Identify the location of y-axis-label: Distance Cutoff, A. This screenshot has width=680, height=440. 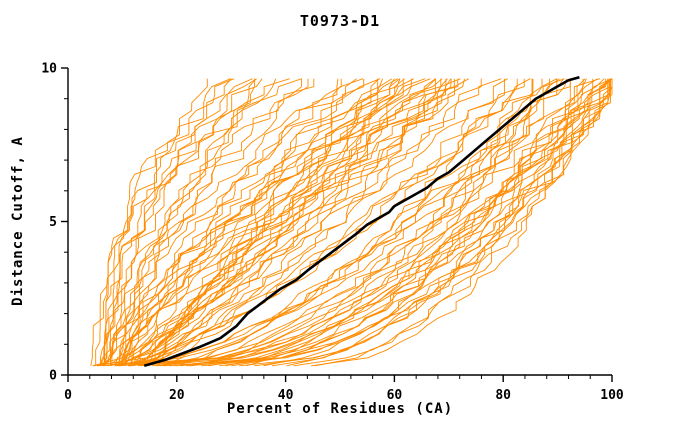
(18, 221).